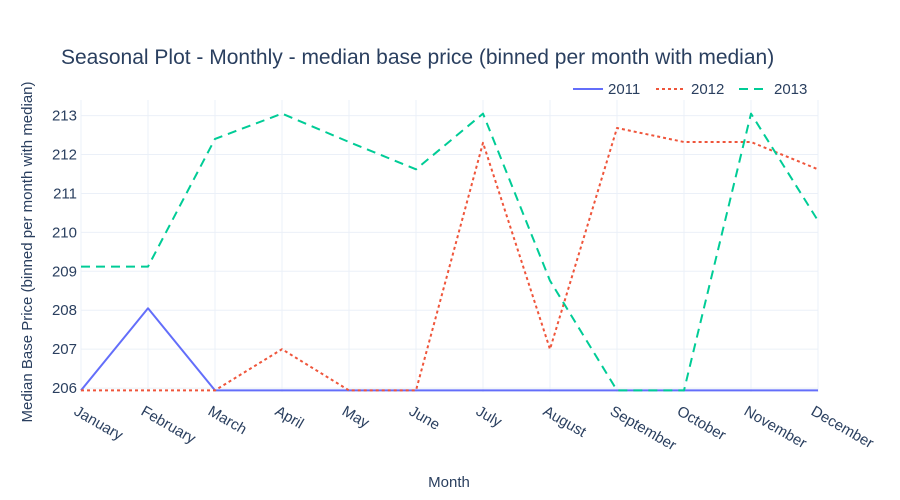 The image size is (900, 500). Describe the element at coordinates (227, 421) in the screenshot. I see `x-tick-label: March` at that location.